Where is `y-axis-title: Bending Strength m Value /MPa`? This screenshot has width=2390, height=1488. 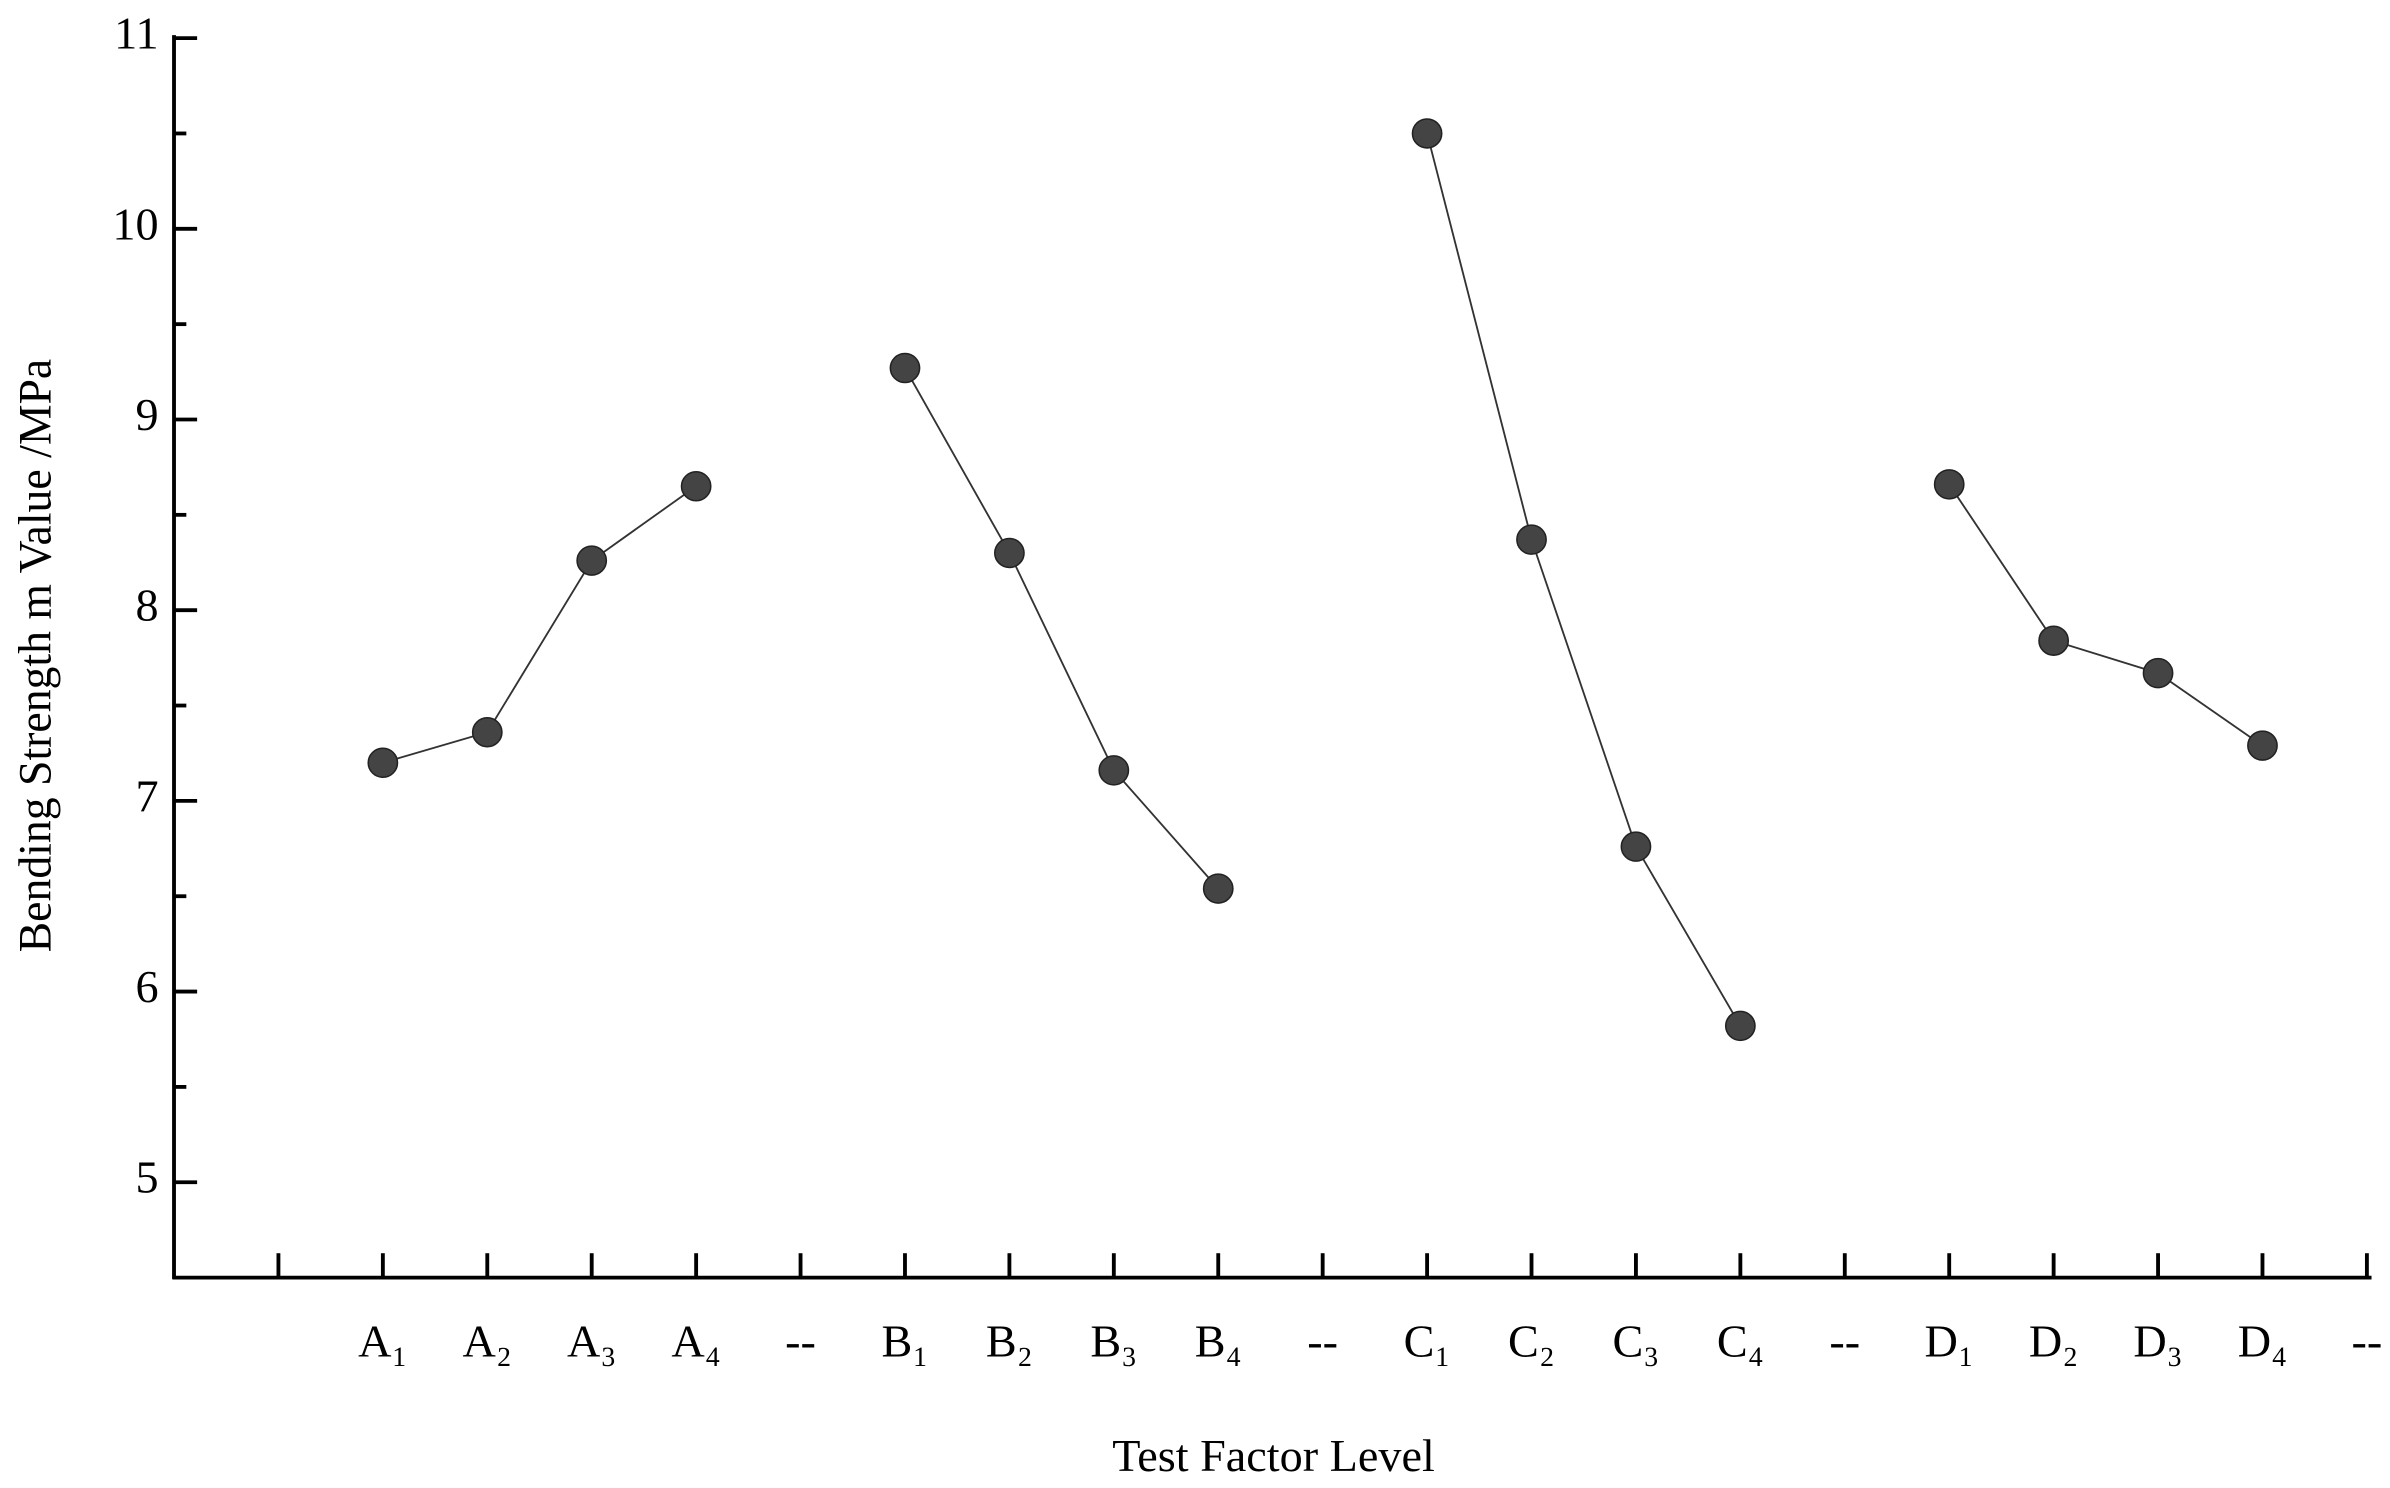
y-axis-title: Bending Strength m Value /MPa is located at coordinates (34, 656).